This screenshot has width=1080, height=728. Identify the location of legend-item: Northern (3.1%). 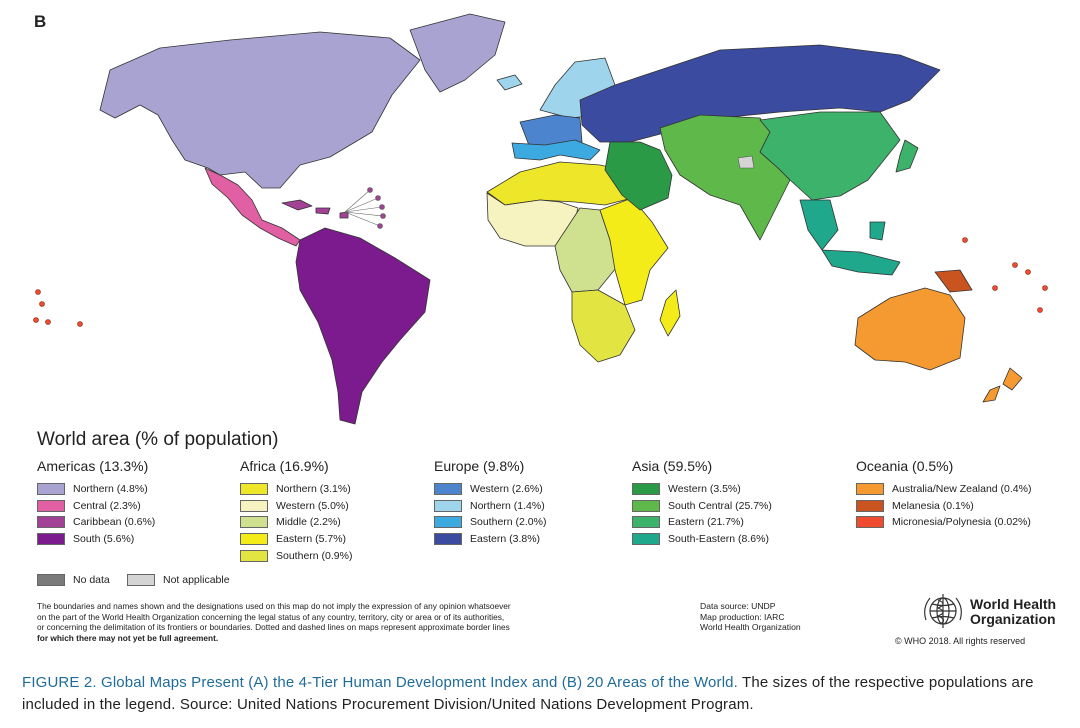
(296, 489).